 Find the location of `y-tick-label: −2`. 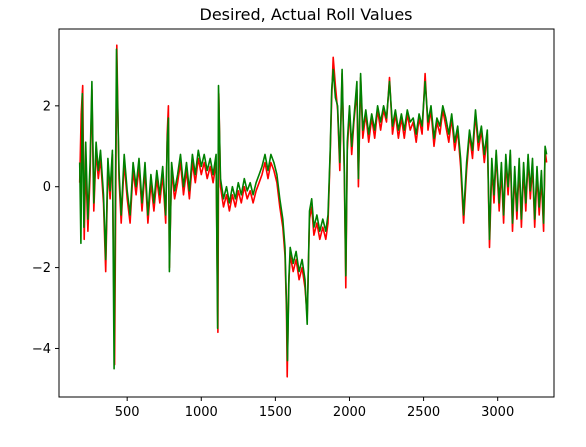

y-tick-label: −2 is located at coordinates (41, 268).